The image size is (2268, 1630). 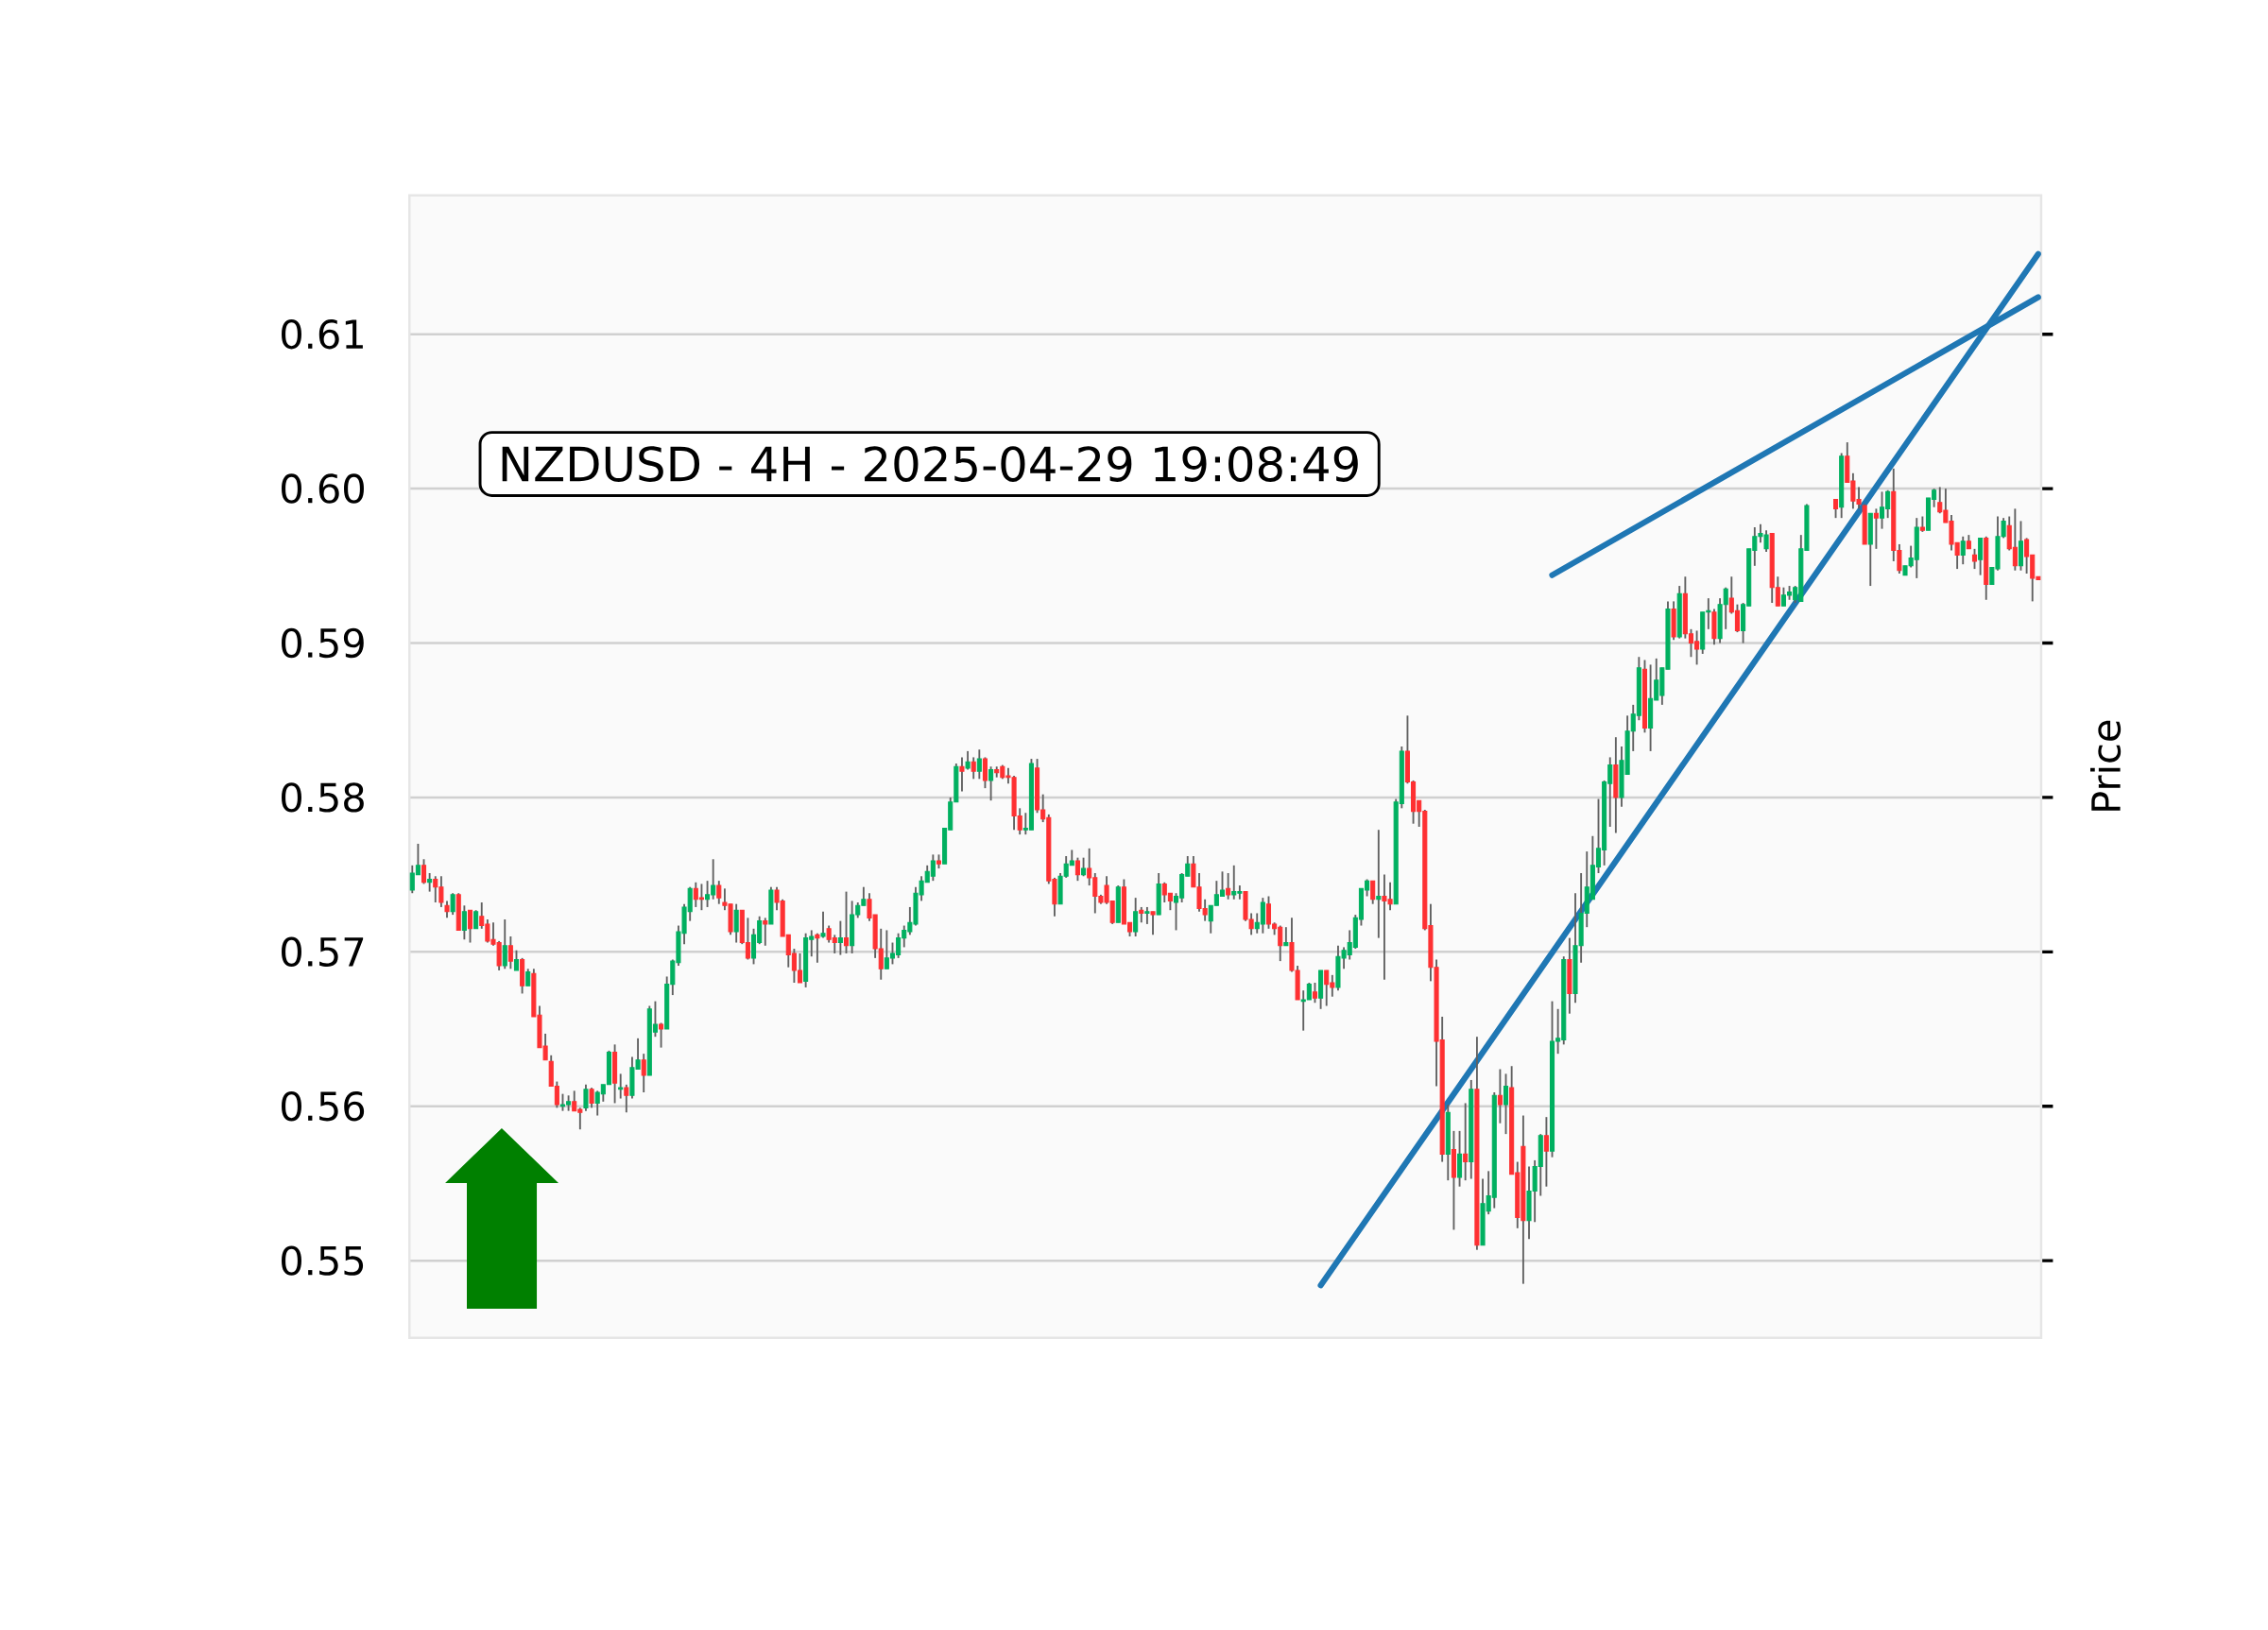 I want to click on y-tick-label: 0.59, so click(x=323, y=643).